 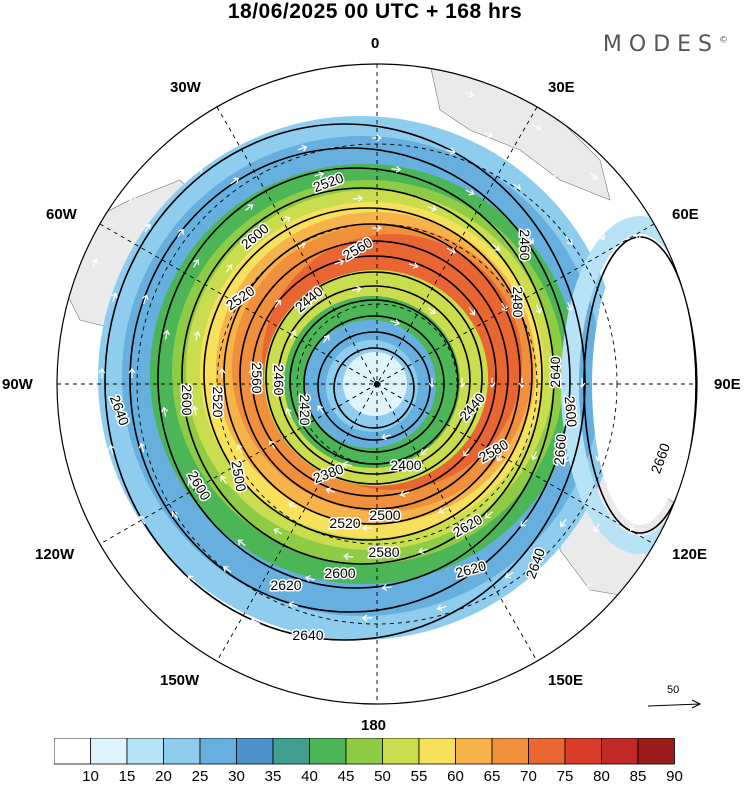 I want to click on lon-label-120w: 120W, so click(x=55, y=554).